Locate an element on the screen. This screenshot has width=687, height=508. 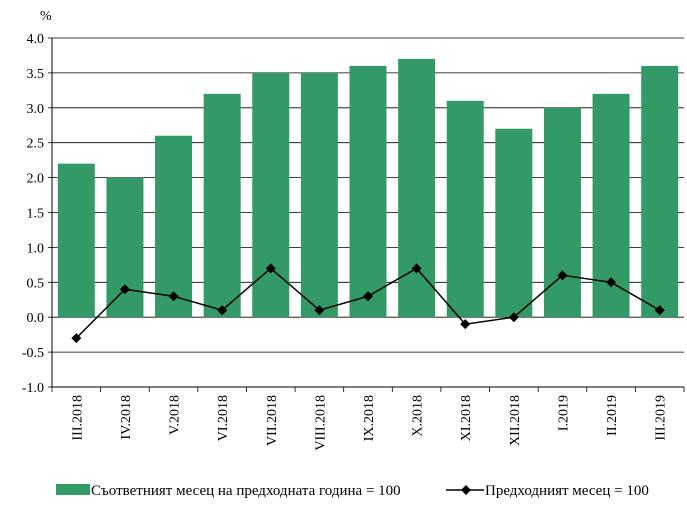
x-tick-label: X.2018 is located at coordinates (418, 416).